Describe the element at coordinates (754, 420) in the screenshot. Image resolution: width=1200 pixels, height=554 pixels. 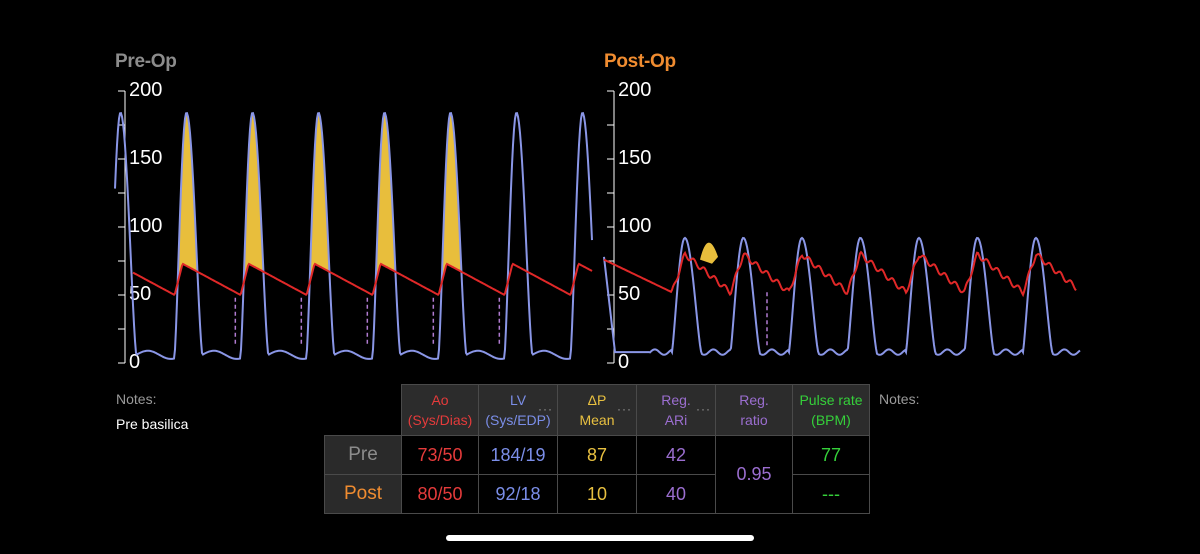
I see `header-reg-ratio-line2: ratio` at that location.